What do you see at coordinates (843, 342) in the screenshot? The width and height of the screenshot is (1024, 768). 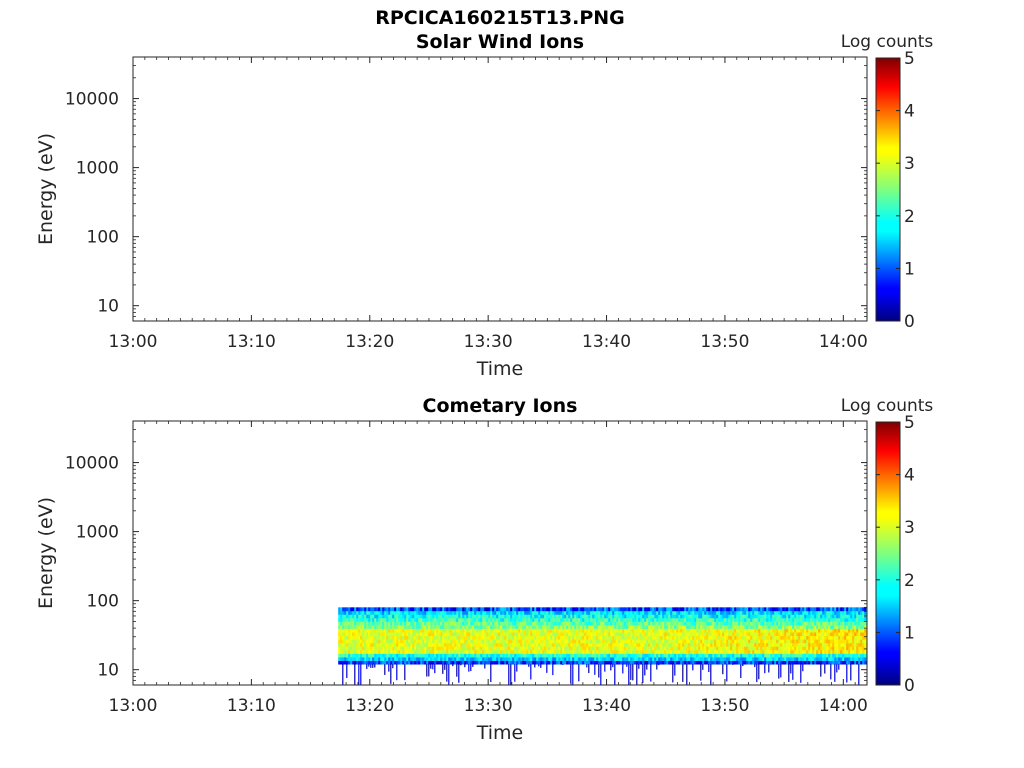 I see `x-tick-label: 14:00` at bounding box center [843, 342].